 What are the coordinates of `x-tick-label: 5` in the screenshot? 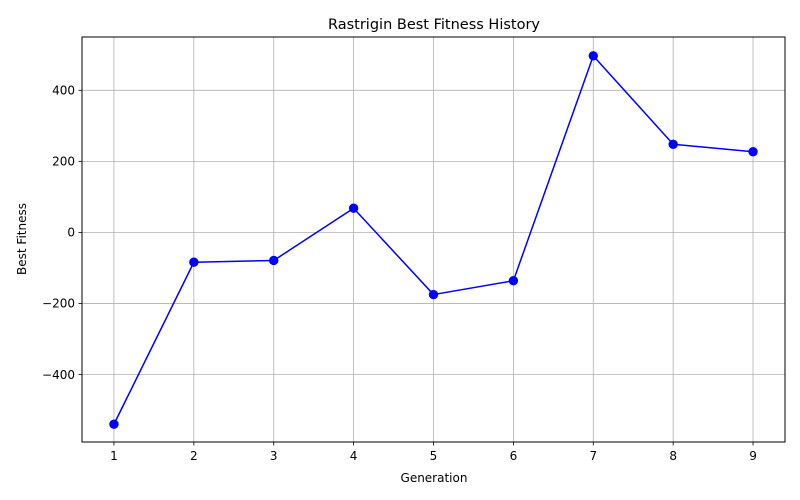 It's located at (434, 456).